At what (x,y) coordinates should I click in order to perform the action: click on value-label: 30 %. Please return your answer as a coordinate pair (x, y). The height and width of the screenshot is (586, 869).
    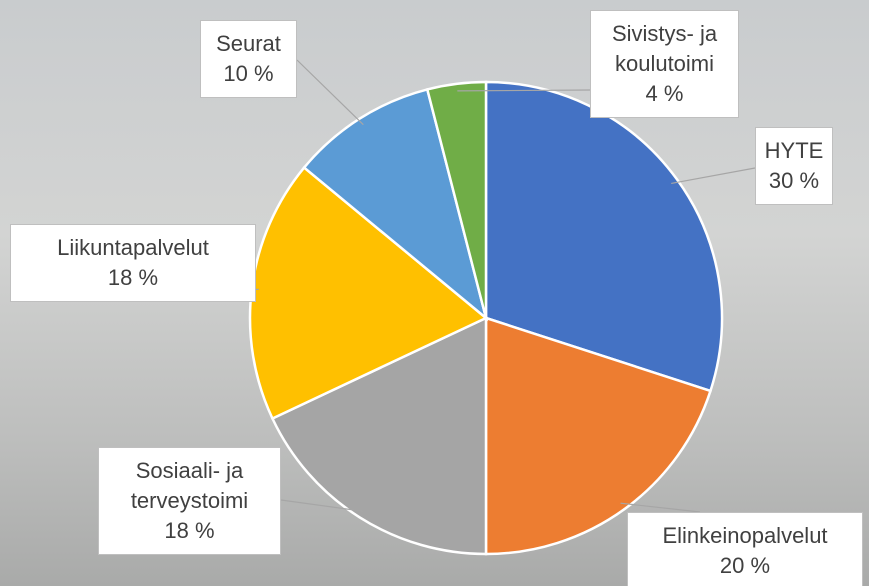
    Looking at the image, I should click on (794, 180).